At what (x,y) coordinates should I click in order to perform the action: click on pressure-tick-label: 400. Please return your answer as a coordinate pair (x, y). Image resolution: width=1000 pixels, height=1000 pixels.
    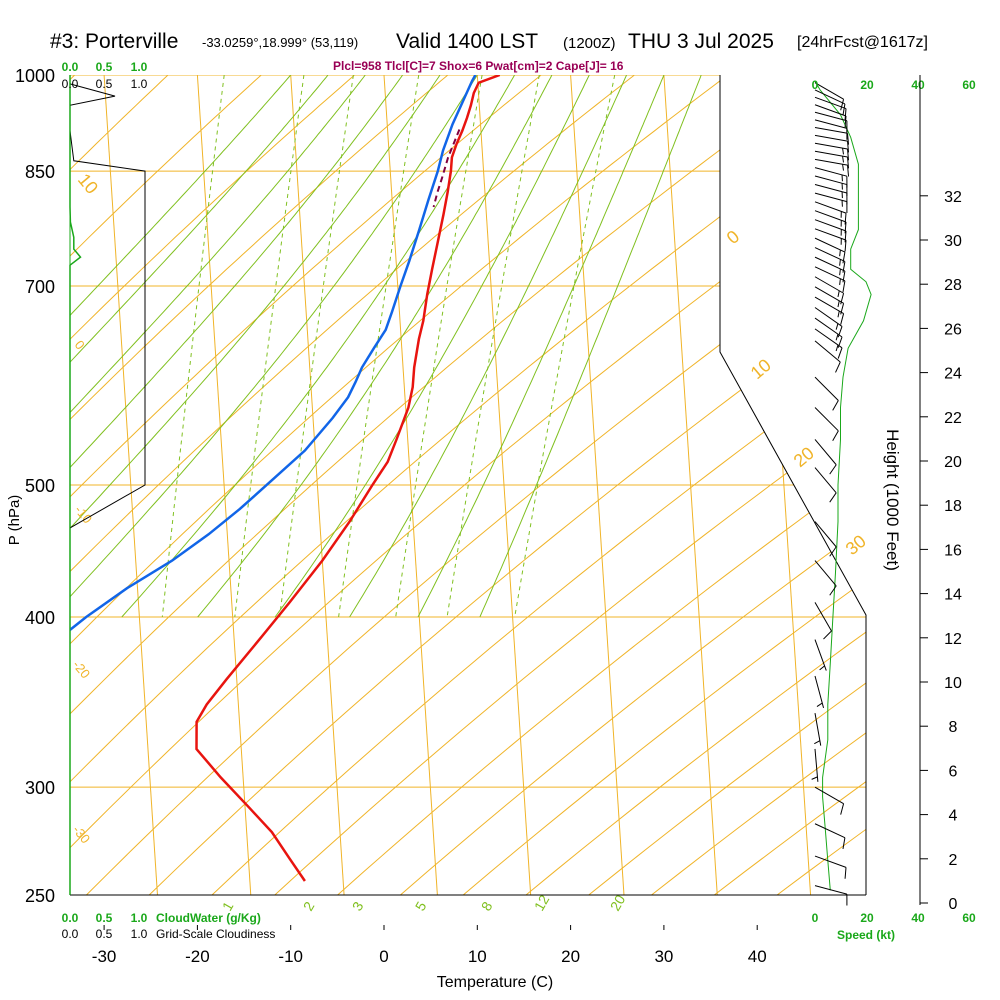
    Looking at the image, I should click on (40, 618).